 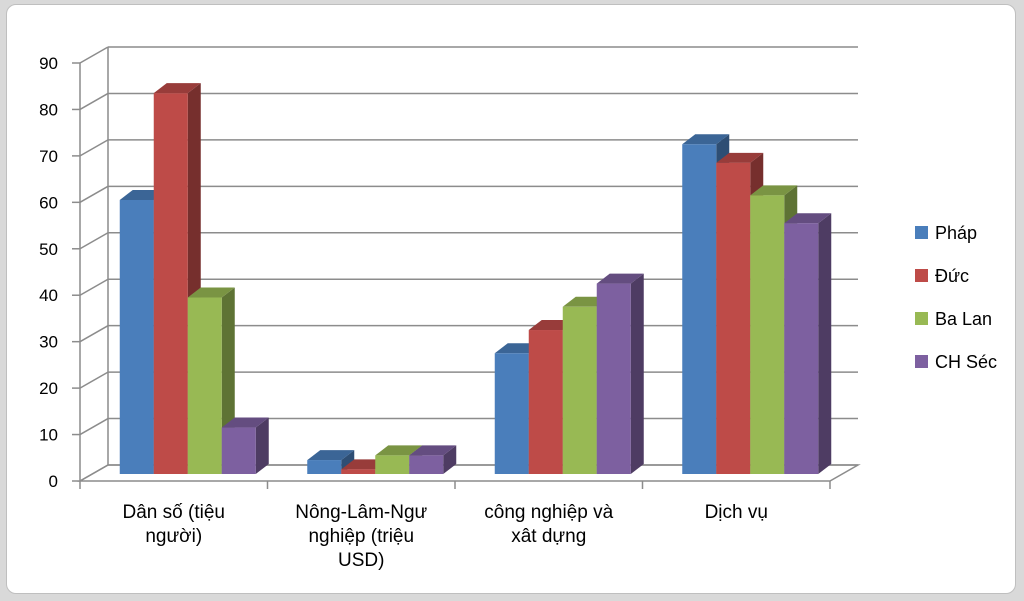 What do you see at coordinates (48, 388) in the screenshot?
I see `y-tick-label: 20` at bounding box center [48, 388].